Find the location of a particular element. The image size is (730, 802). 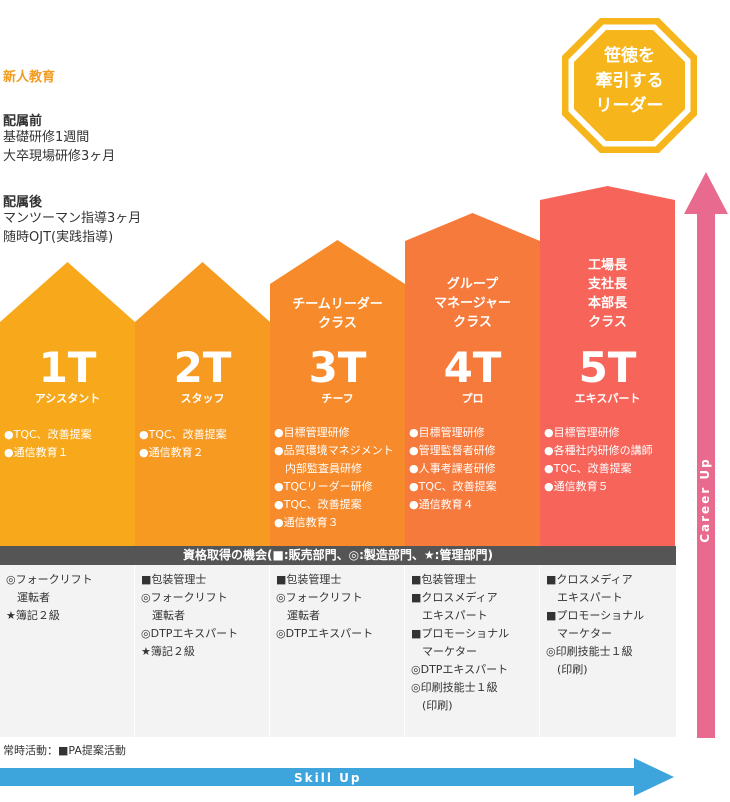

step-item: ●通信教育３ is located at coordinates (306, 522).